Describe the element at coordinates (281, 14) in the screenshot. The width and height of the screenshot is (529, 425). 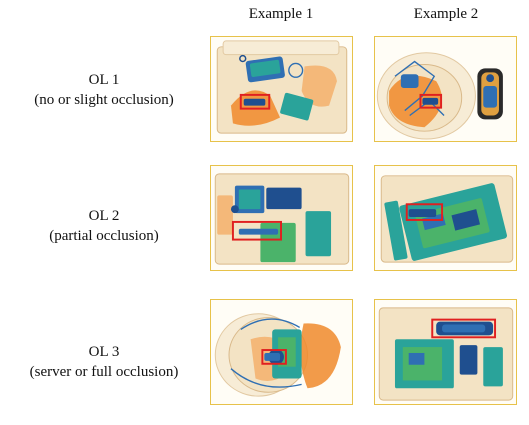
I see `column-header-example-1: Example 1` at that location.